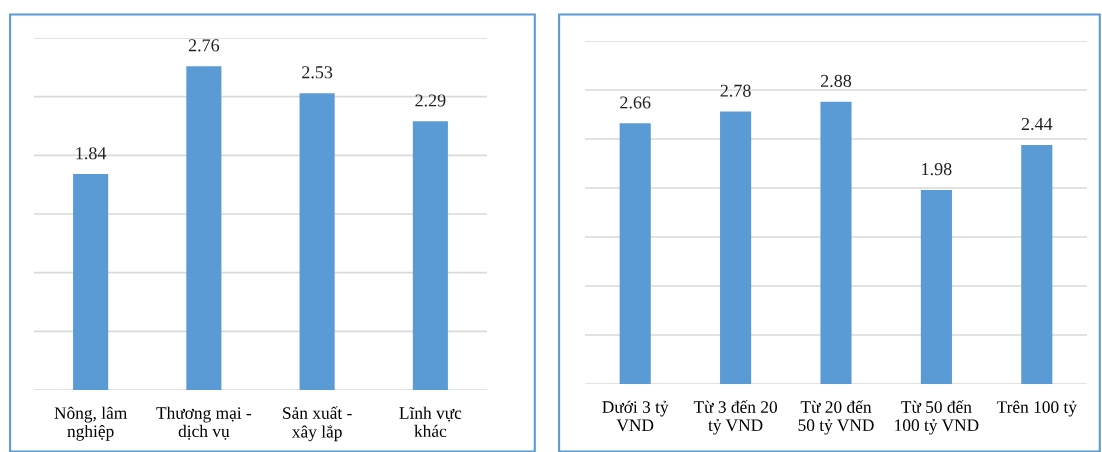 This screenshot has width=1102, height=452. Describe the element at coordinates (430, 422) in the screenshot. I see `x-tick-label: Lĩnh vực khác` at that location.